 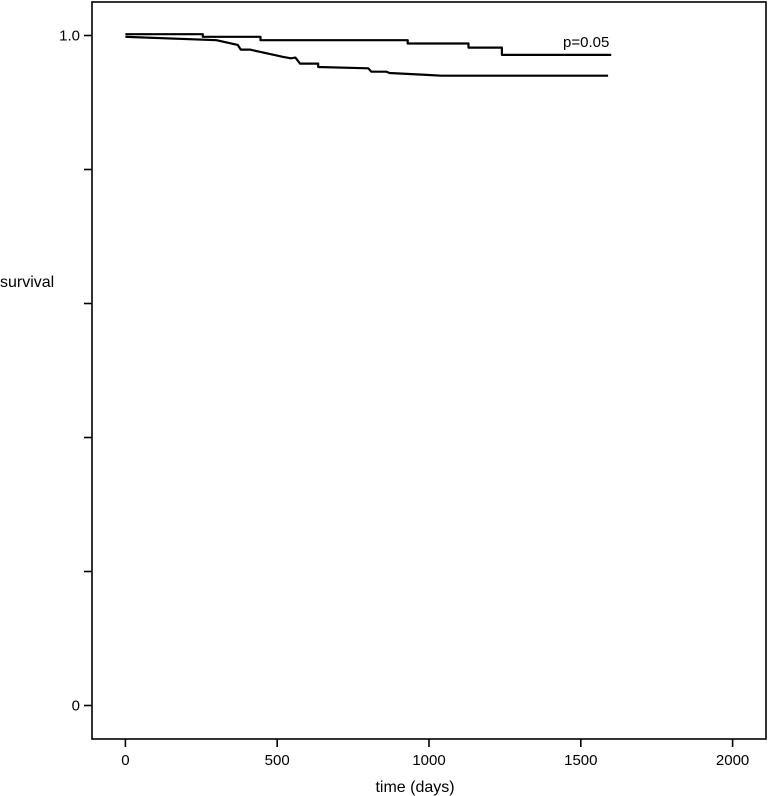 What do you see at coordinates (580, 760) in the screenshot?
I see `x-tick-label-3: 1500` at bounding box center [580, 760].